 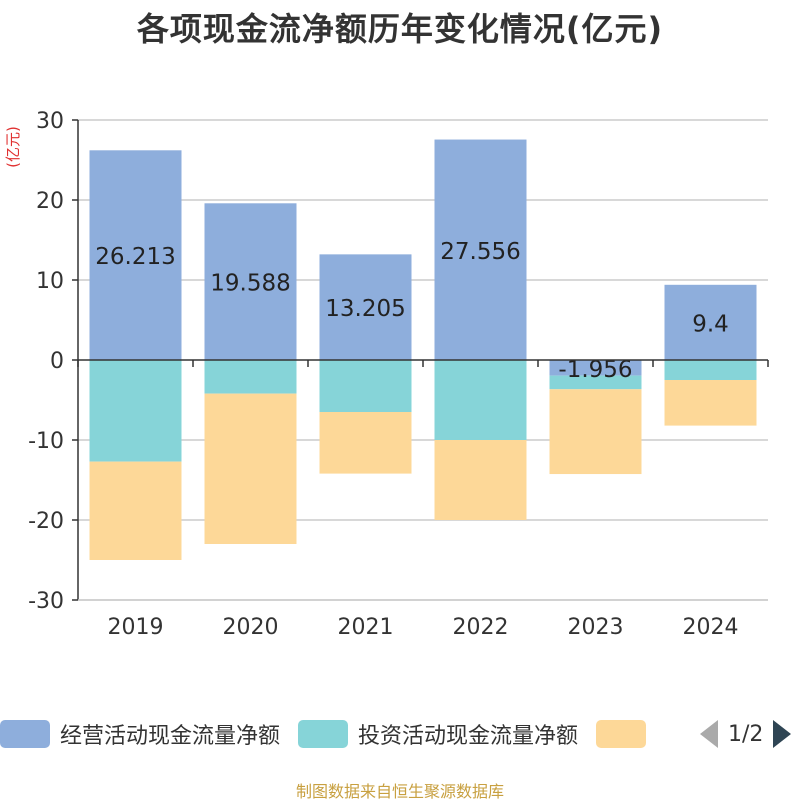 What do you see at coordinates (250, 468) in the screenshot?
I see `bar-s2-2020` at bounding box center [250, 468].